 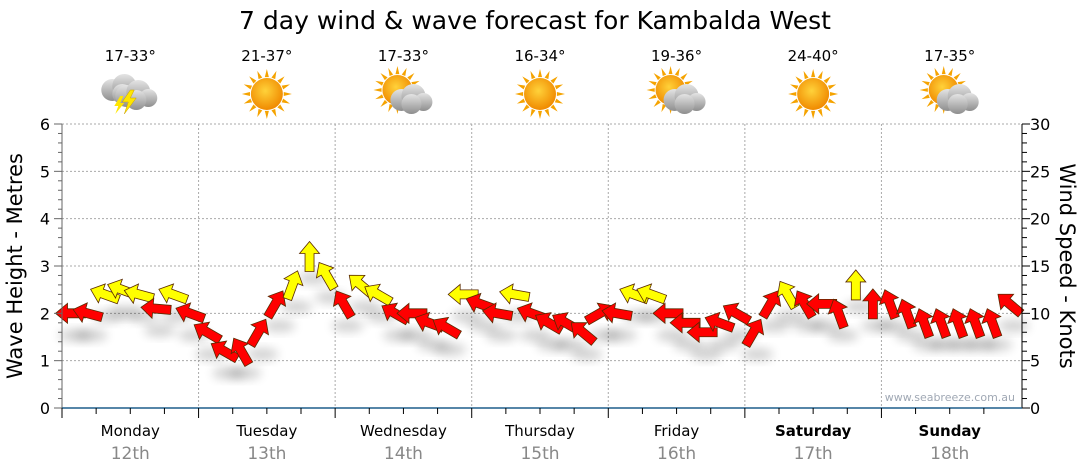 What do you see at coordinates (676, 454) in the screenshot?
I see `date-label: 16th` at bounding box center [676, 454].